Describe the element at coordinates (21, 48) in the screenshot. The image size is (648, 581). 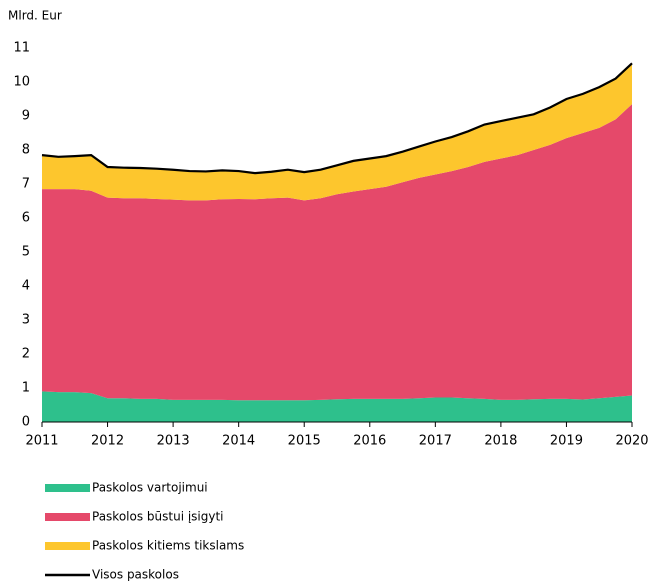
I see `y-tick-label: 11` at that location.